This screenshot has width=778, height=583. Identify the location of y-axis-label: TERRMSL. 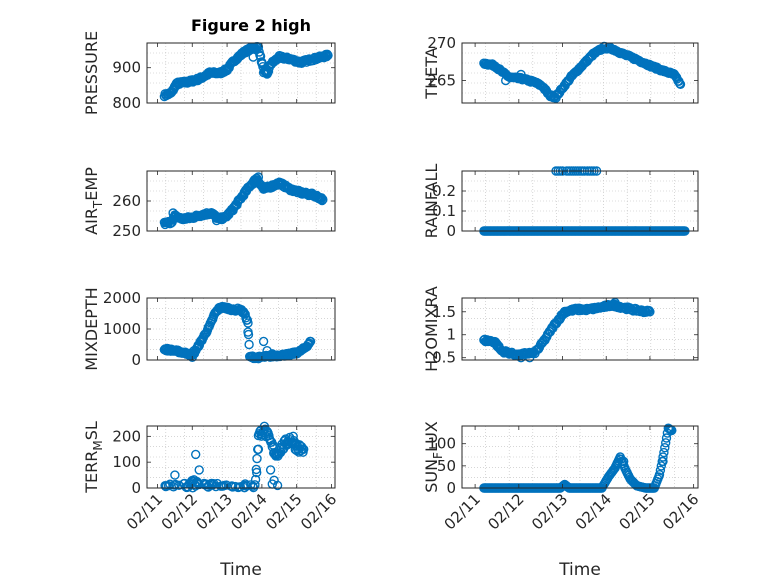
(93, 457).